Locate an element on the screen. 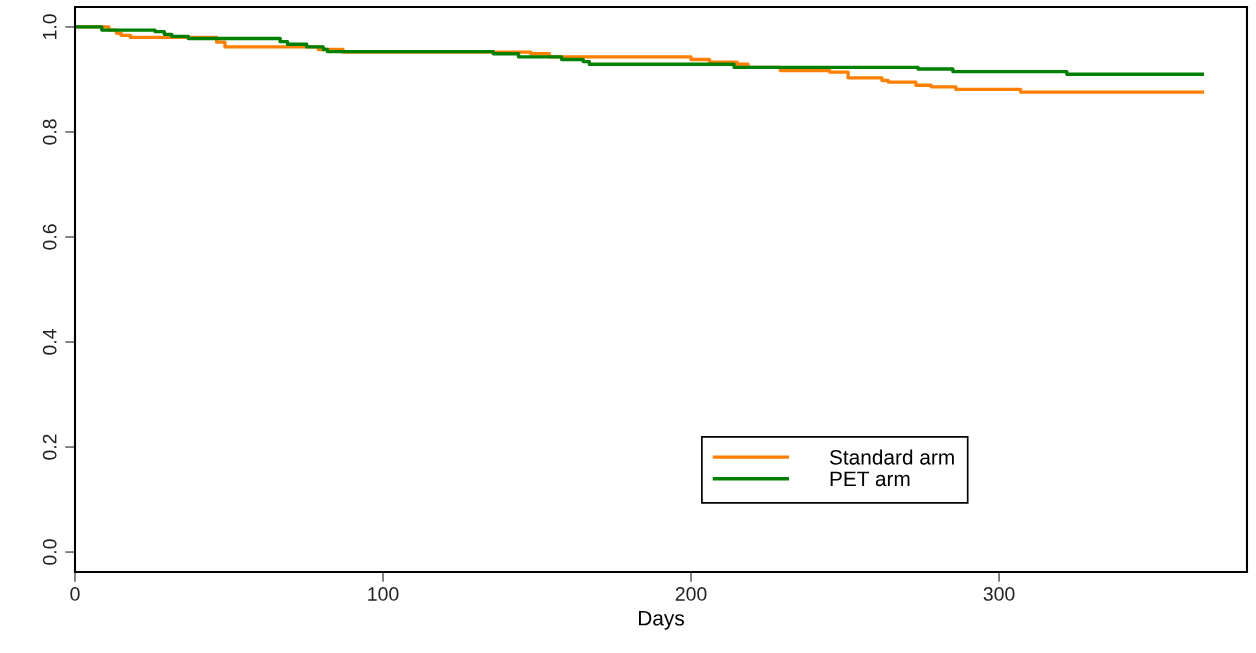  x-axis-title: Days is located at coordinates (661, 620).